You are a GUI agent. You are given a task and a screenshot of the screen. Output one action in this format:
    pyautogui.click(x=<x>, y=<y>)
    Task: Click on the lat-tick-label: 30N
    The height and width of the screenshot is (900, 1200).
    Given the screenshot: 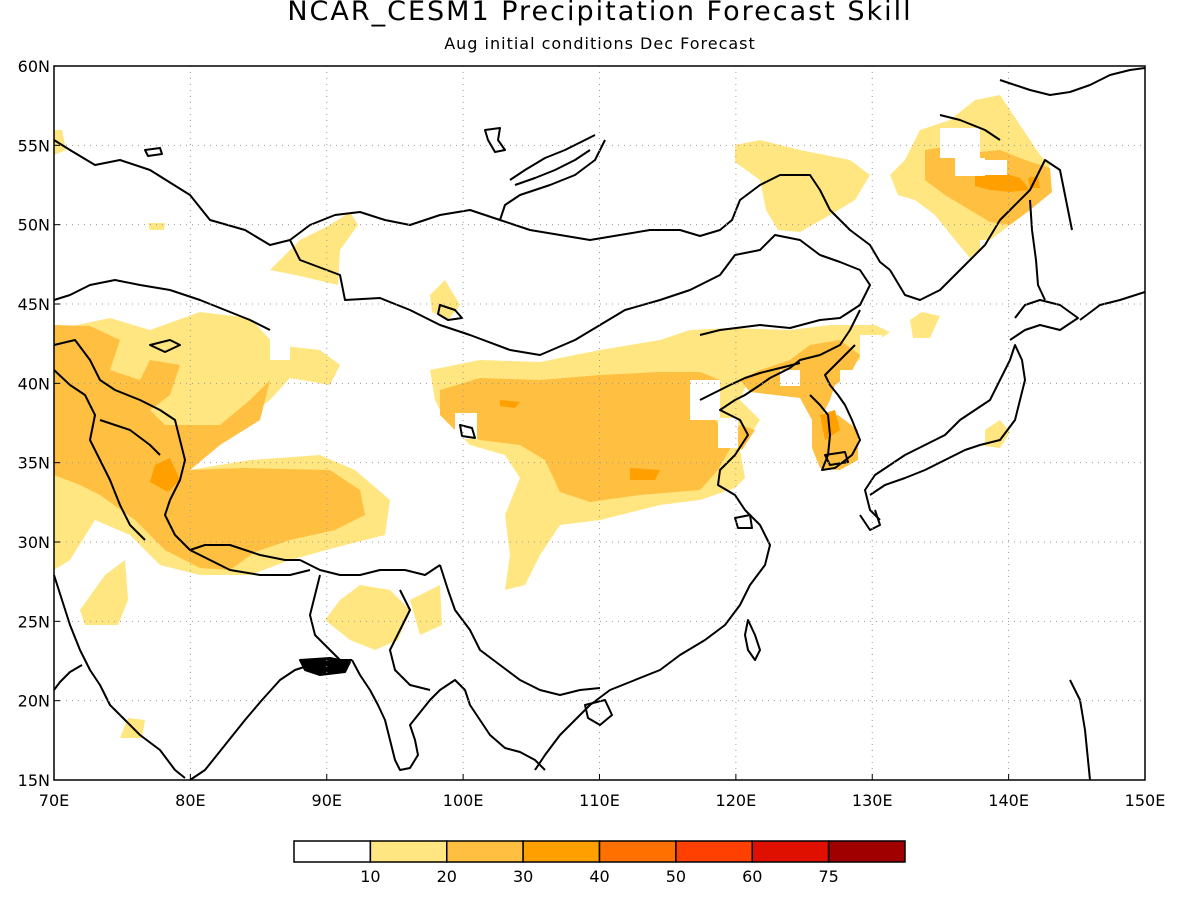 What is the action you would take?
    pyautogui.click(x=34, y=542)
    